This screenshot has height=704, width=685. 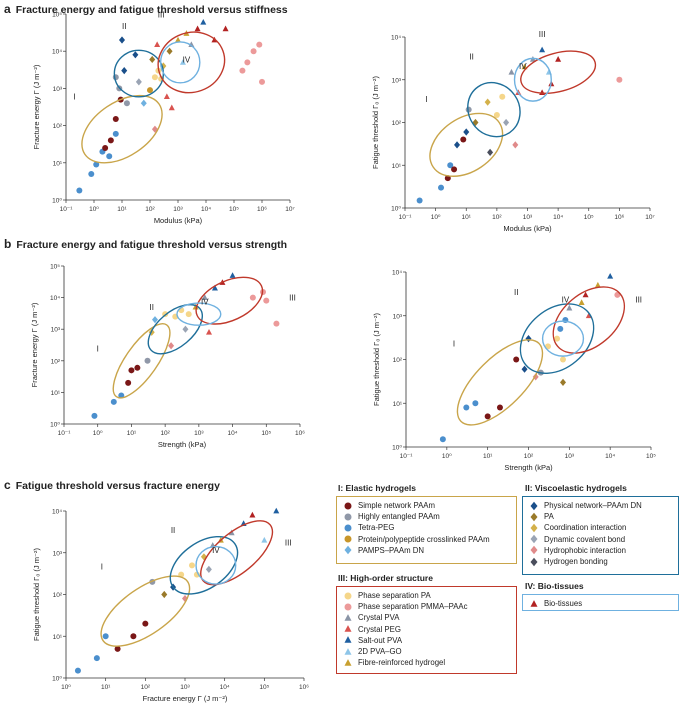 What do you see at coordinates (106, 687) in the screenshot?
I see `x-tick-label: 10¹` at bounding box center [106, 687].